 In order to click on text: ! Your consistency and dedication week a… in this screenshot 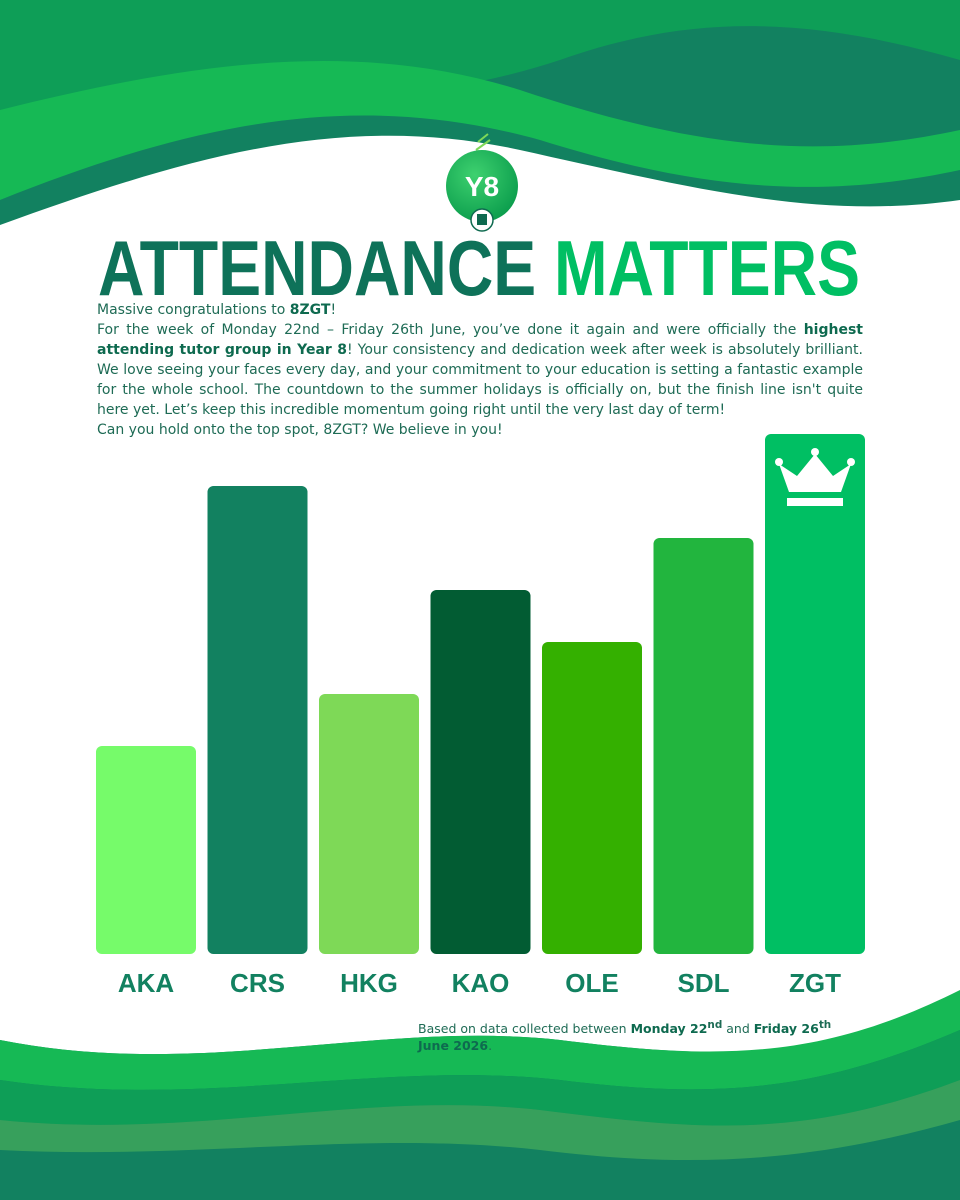, I will do `click(480, 380)`.